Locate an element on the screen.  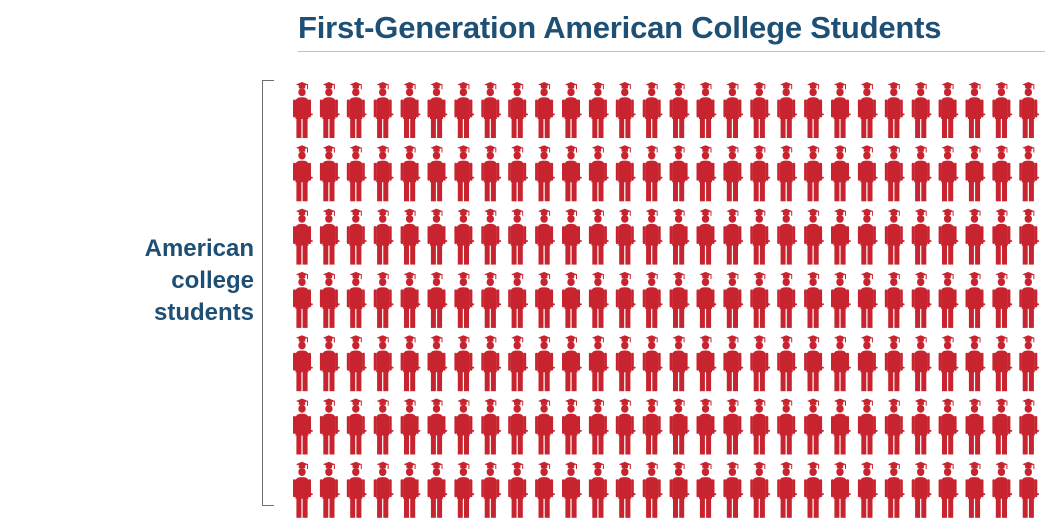
group-label-line-2: college is located at coordinates (212, 280).